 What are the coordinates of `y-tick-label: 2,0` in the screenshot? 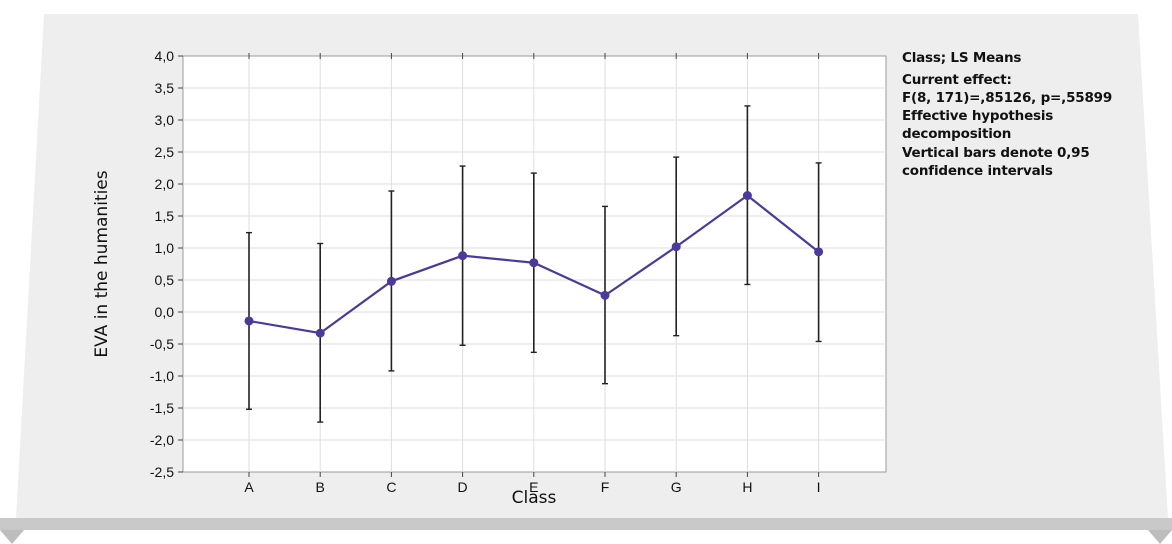 It's located at (165, 184).